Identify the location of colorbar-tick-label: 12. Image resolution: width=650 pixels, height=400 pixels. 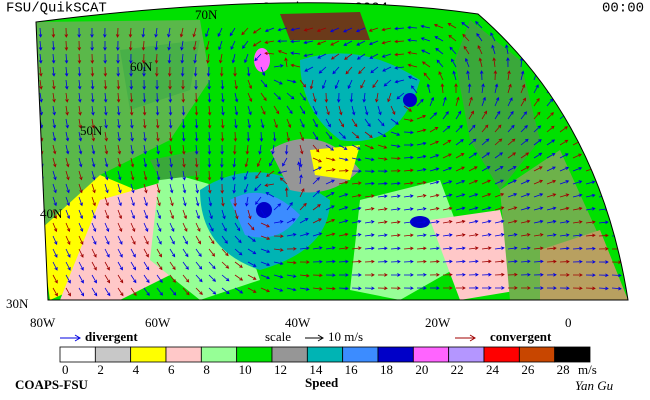
(280, 369).